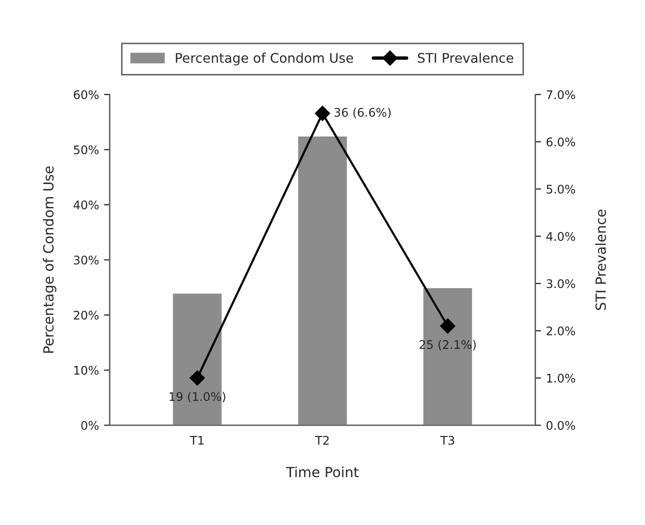 This screenshot has width=645, height=525. Describe the element at coordinates (322, 440) in the screenshot. I see `x-tick-label: T2` at that location.